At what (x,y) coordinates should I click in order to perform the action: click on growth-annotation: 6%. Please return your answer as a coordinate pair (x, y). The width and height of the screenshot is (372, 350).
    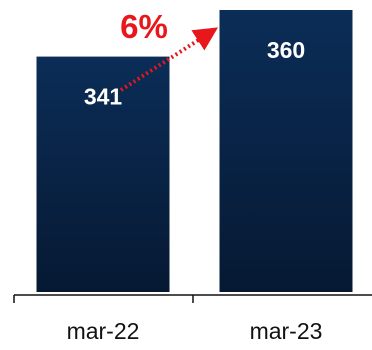
    Looking at the image, I should click on (169, 50).